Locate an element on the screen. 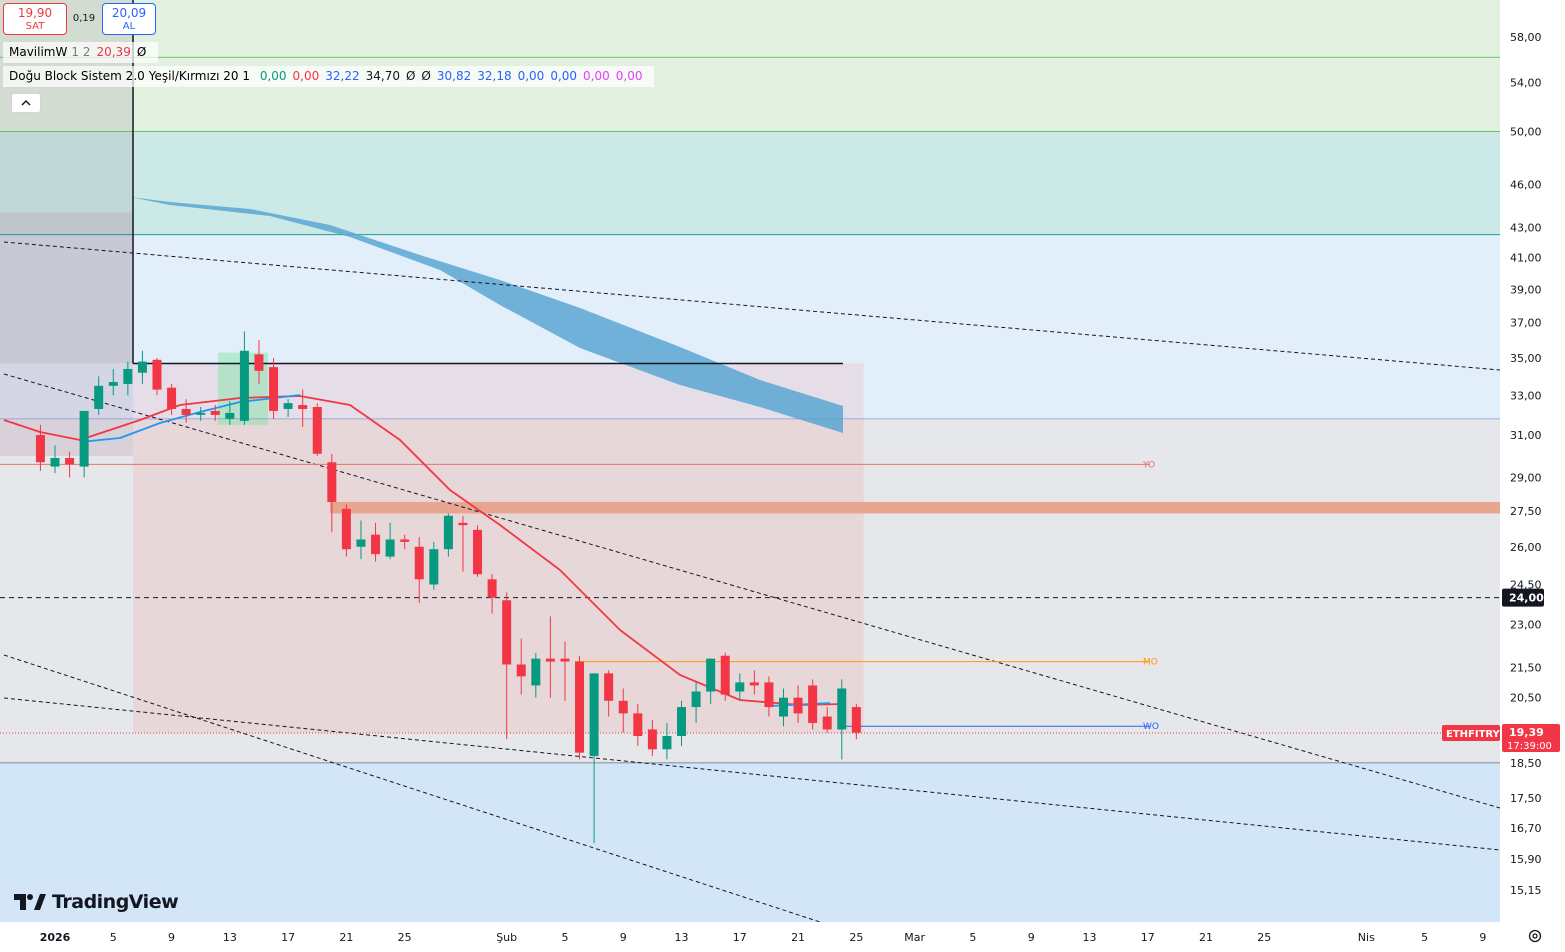  price-tick-label: 16,70 is located at coordinates (1526, 828).